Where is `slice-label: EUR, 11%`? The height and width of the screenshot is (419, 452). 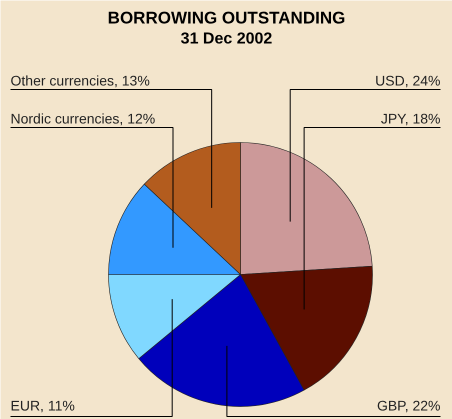
slice-label: EUR, 11% is located at coordinates (42, 406).